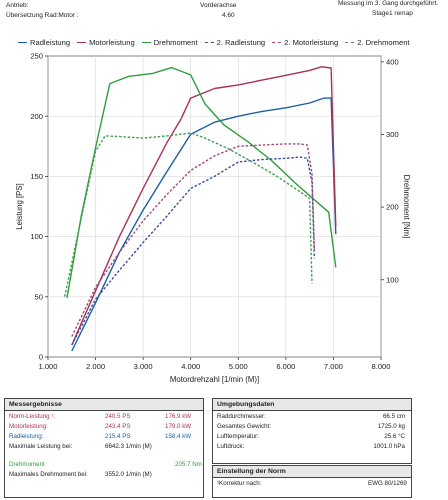 This screenshot has width=448, height=500. What do you see at coordinates (312, 436) in the screenshot?
I see `environment-row: Lufttemperatur: 25.6 °C` at bounding box center [312, 436].